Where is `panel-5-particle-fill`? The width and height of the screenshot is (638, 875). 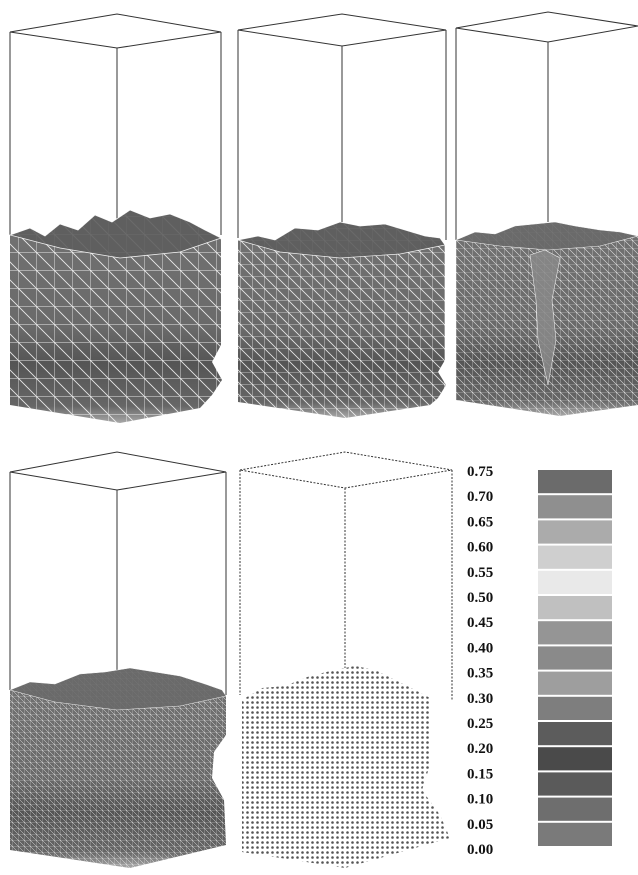 panel-5-particle-fill is located at coordinates (346, 767).